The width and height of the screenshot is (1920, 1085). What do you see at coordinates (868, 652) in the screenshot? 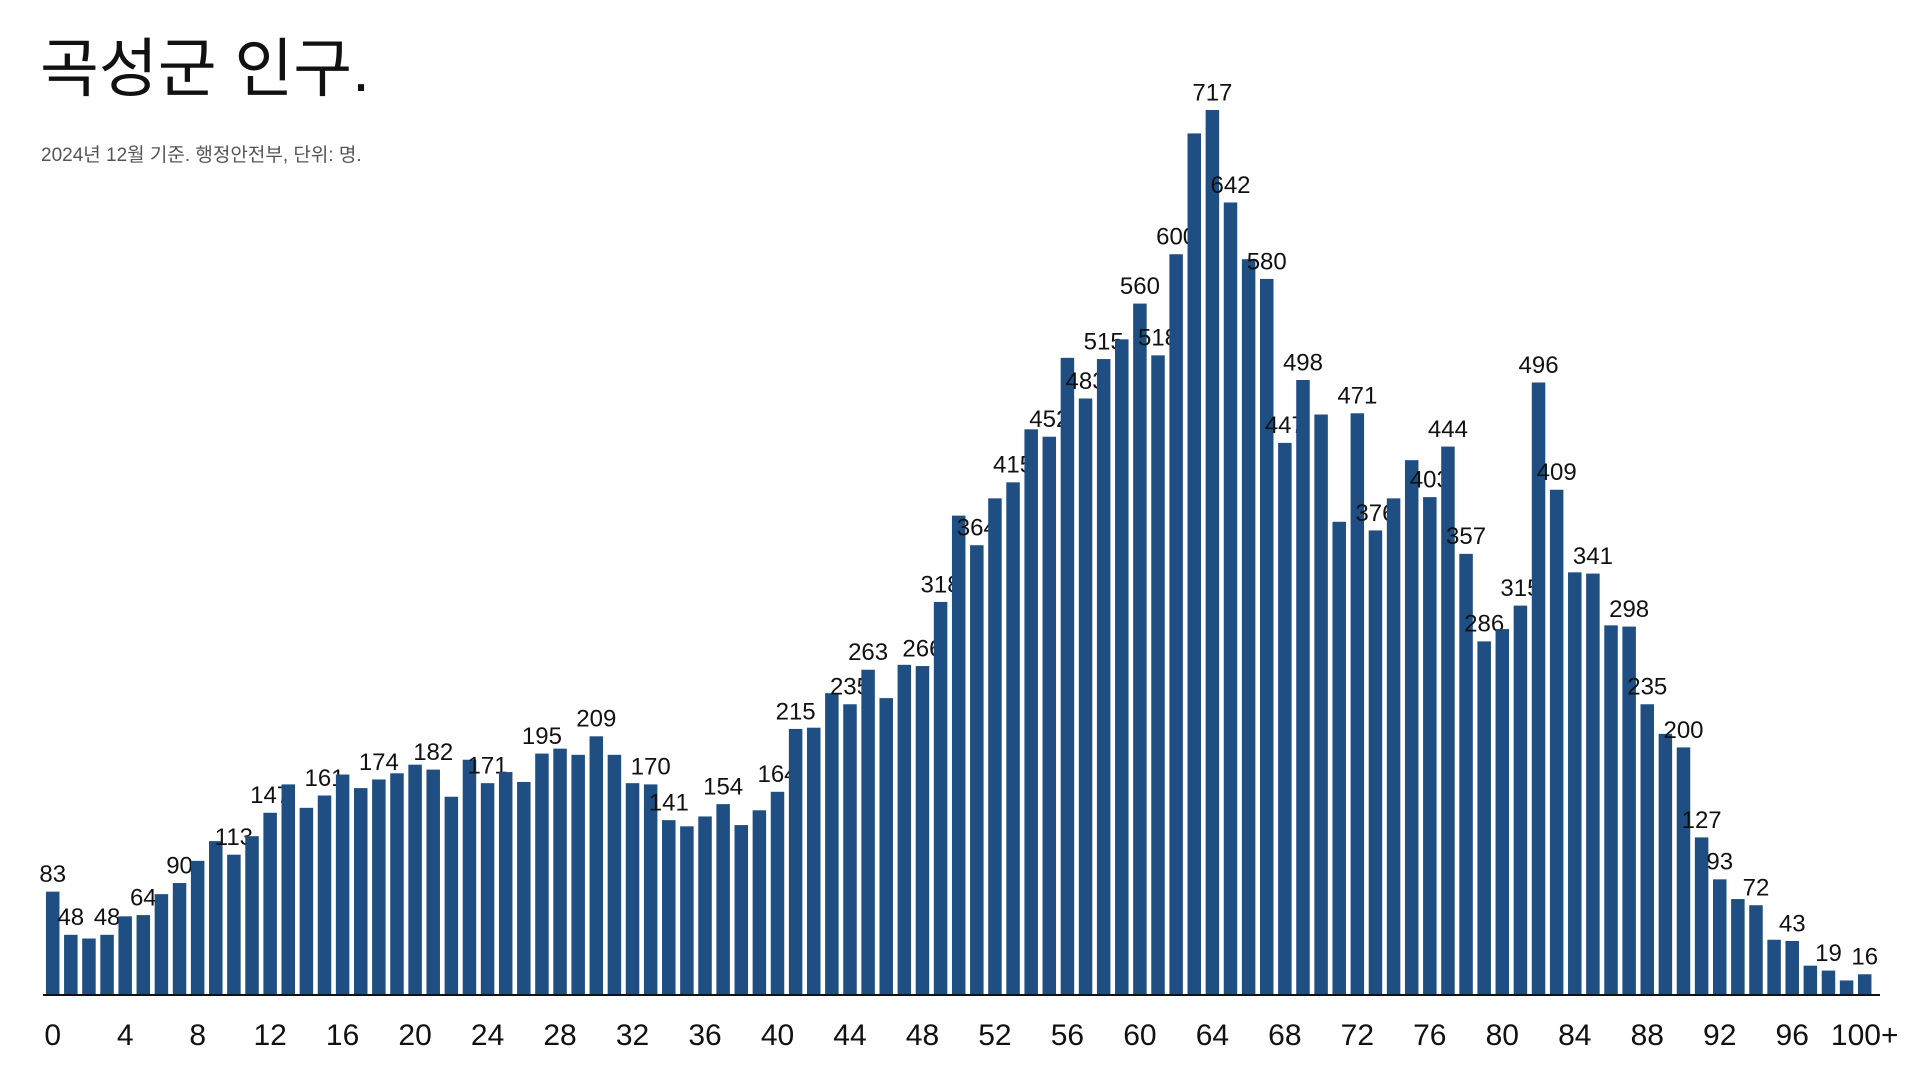
I see `value-label: 263` at bounding box center [868, 652].